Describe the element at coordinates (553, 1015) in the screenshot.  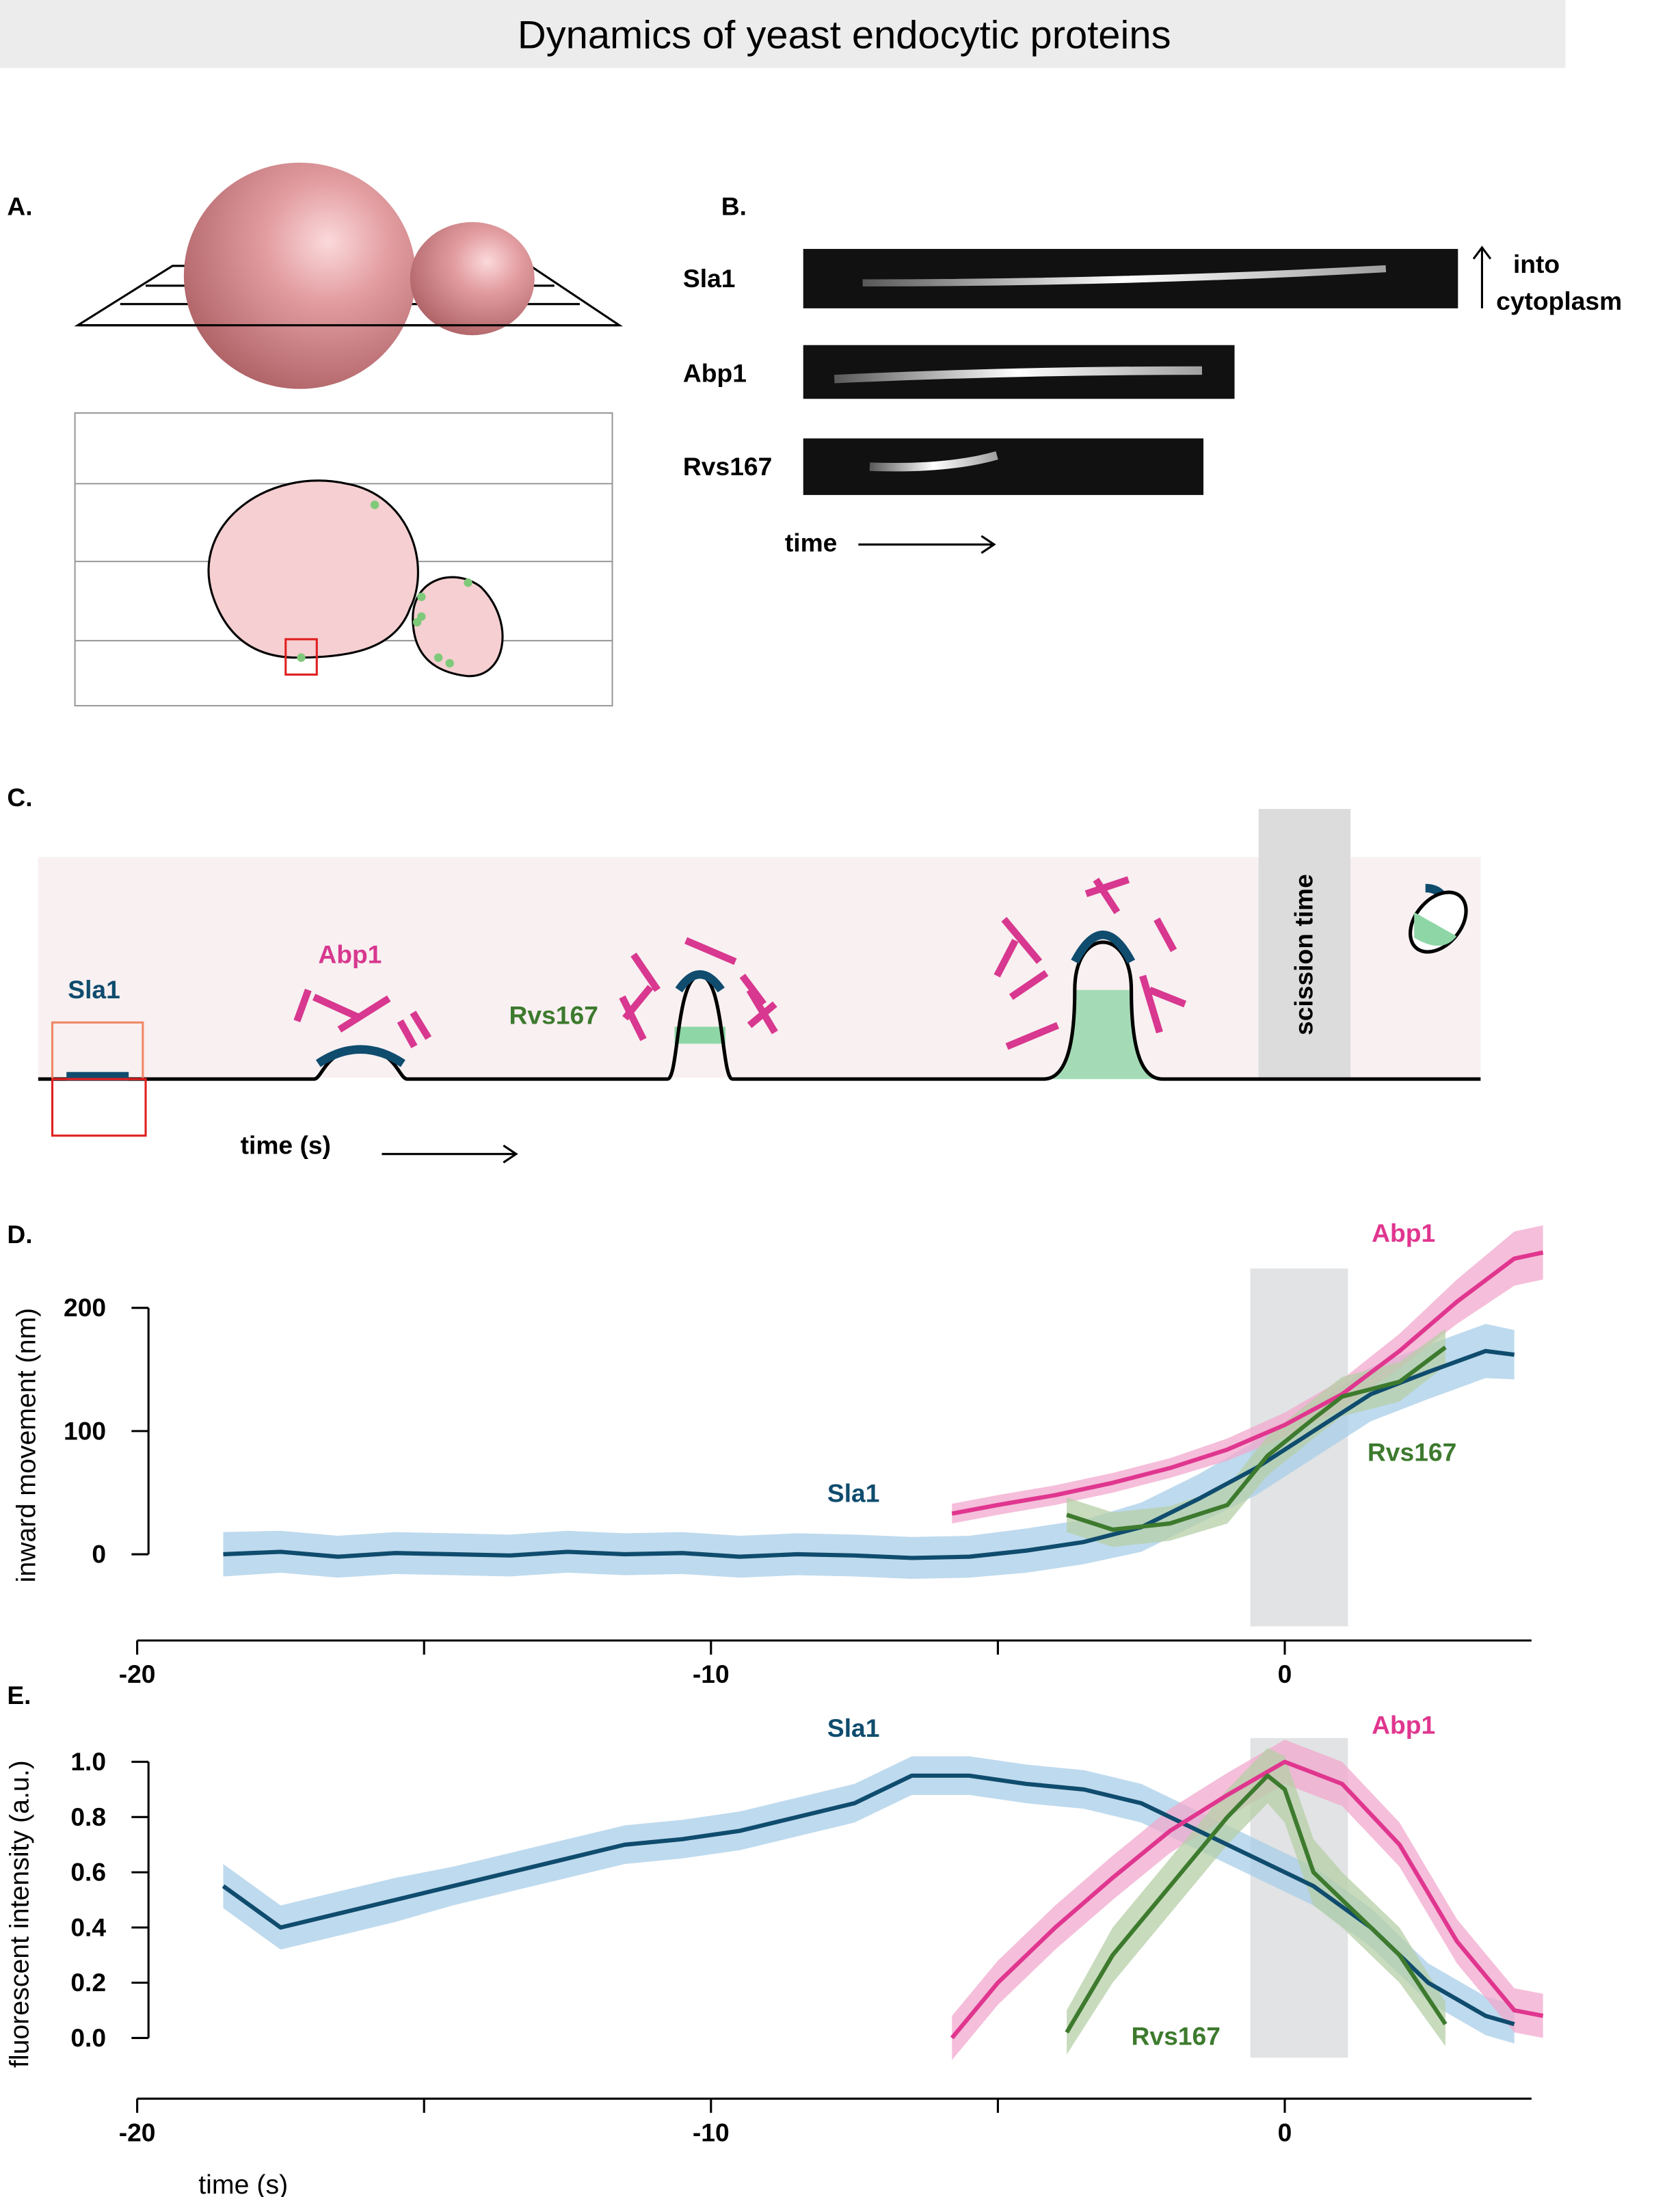
I see `protein-label: Rvs167` at that location.